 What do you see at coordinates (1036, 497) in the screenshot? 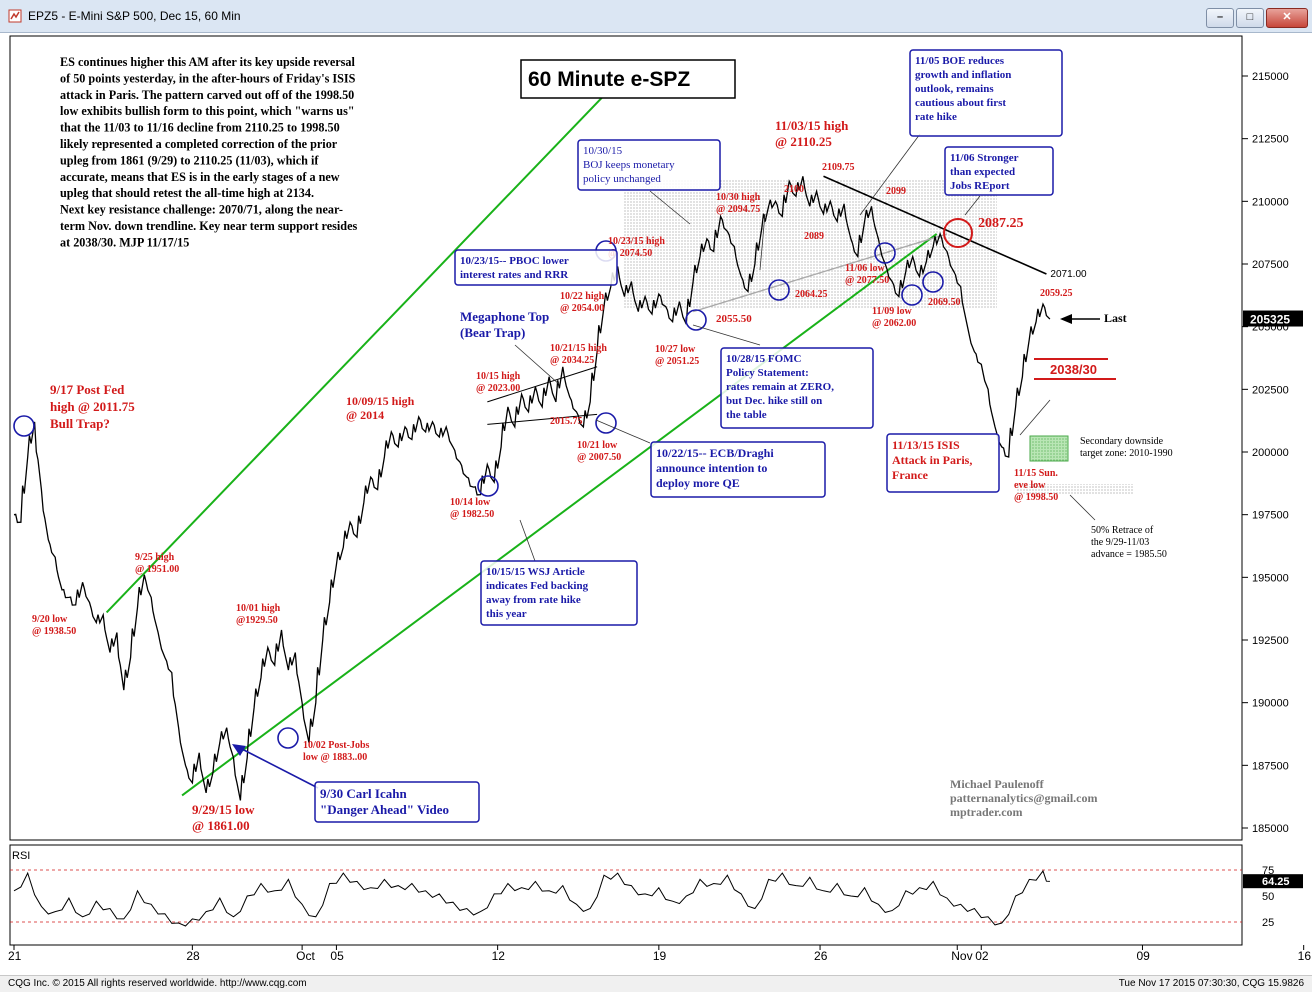
I see `price-label: @ 1998.50` at bounding box center [1036, 497].